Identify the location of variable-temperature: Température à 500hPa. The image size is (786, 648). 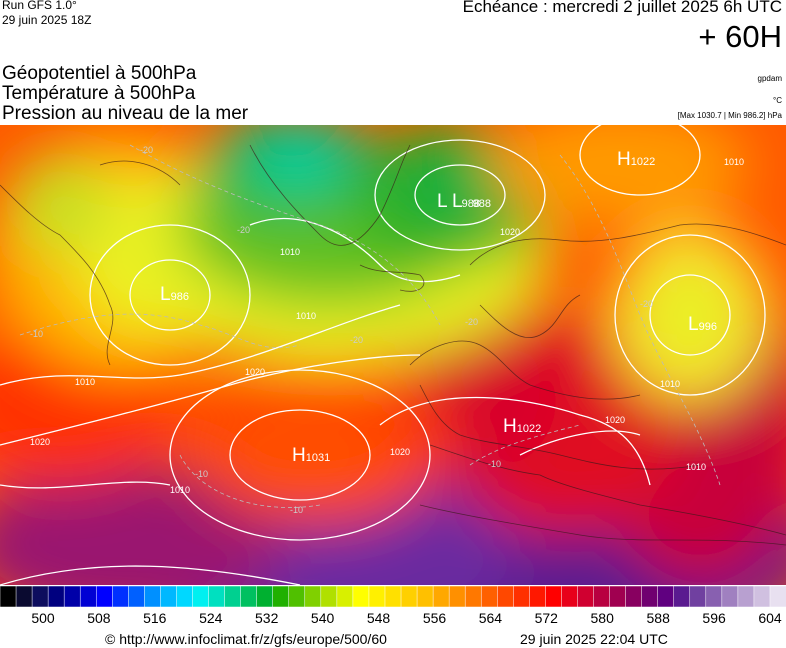
(99, 93).